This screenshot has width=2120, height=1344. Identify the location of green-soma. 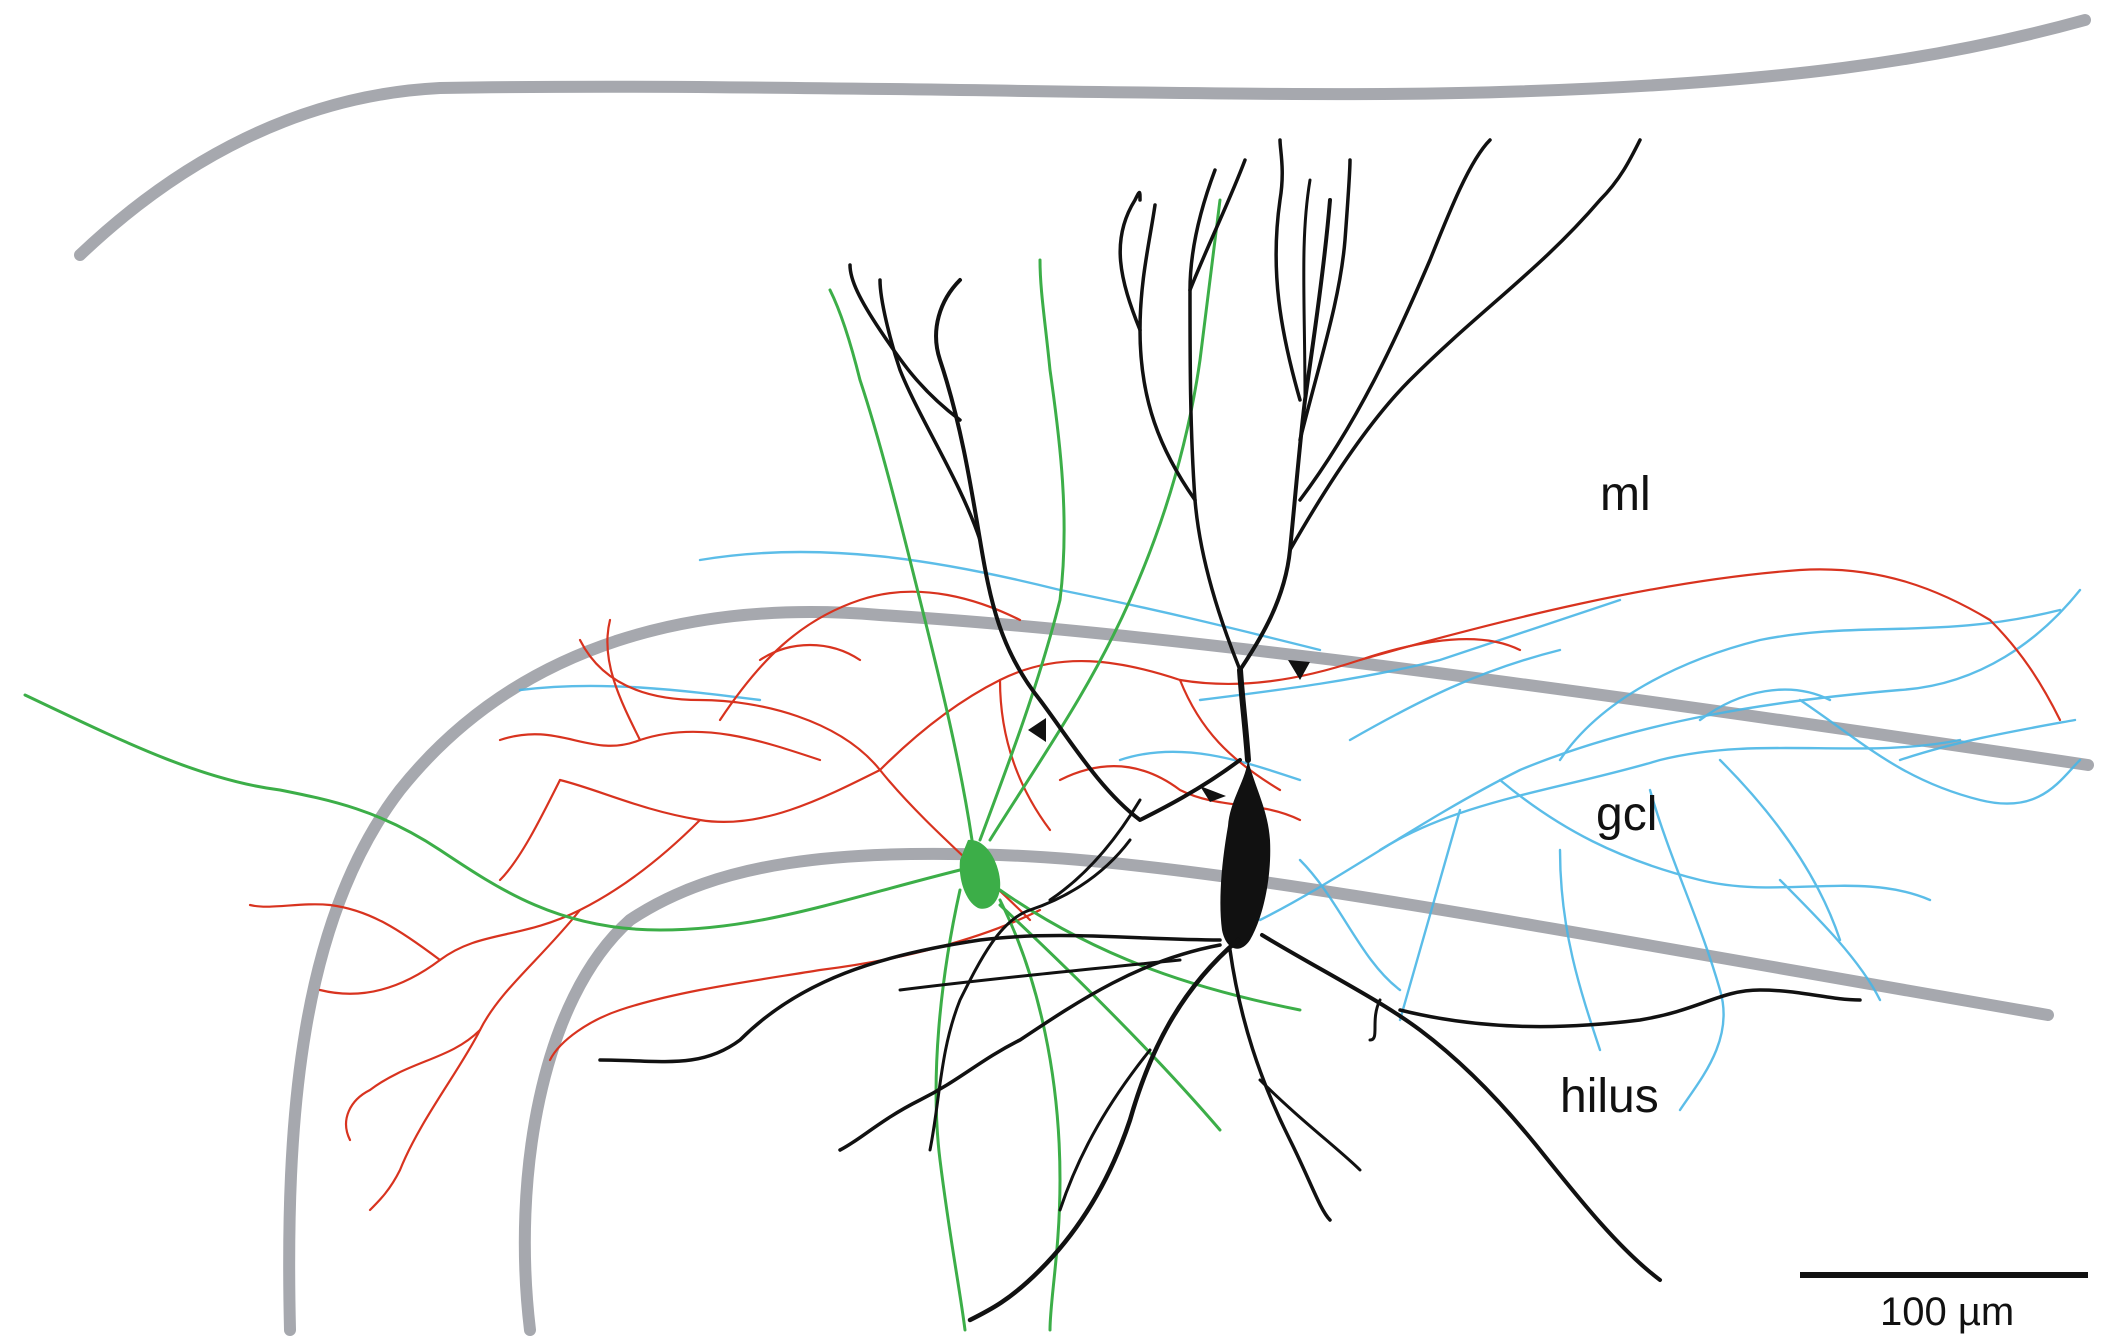
(980, 874).